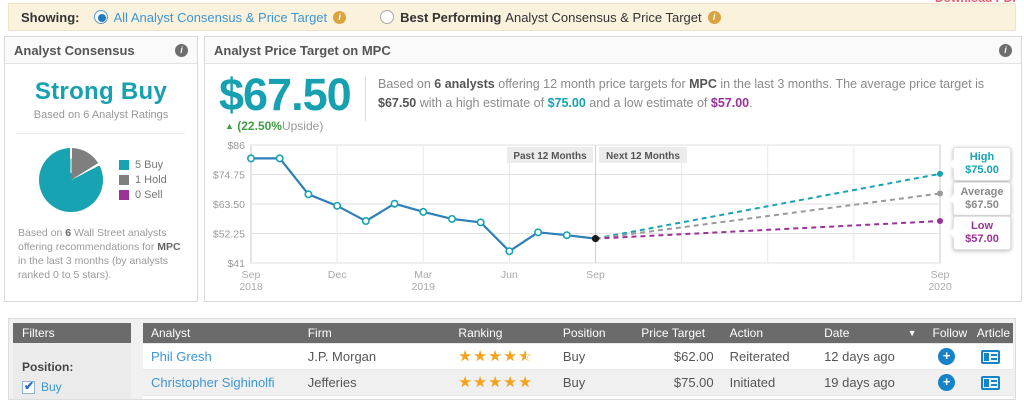 The image size is (1024, 400). I want to click on pie-legend: 5 Buy 1 Hold 0 Sell, so click(143, 180).